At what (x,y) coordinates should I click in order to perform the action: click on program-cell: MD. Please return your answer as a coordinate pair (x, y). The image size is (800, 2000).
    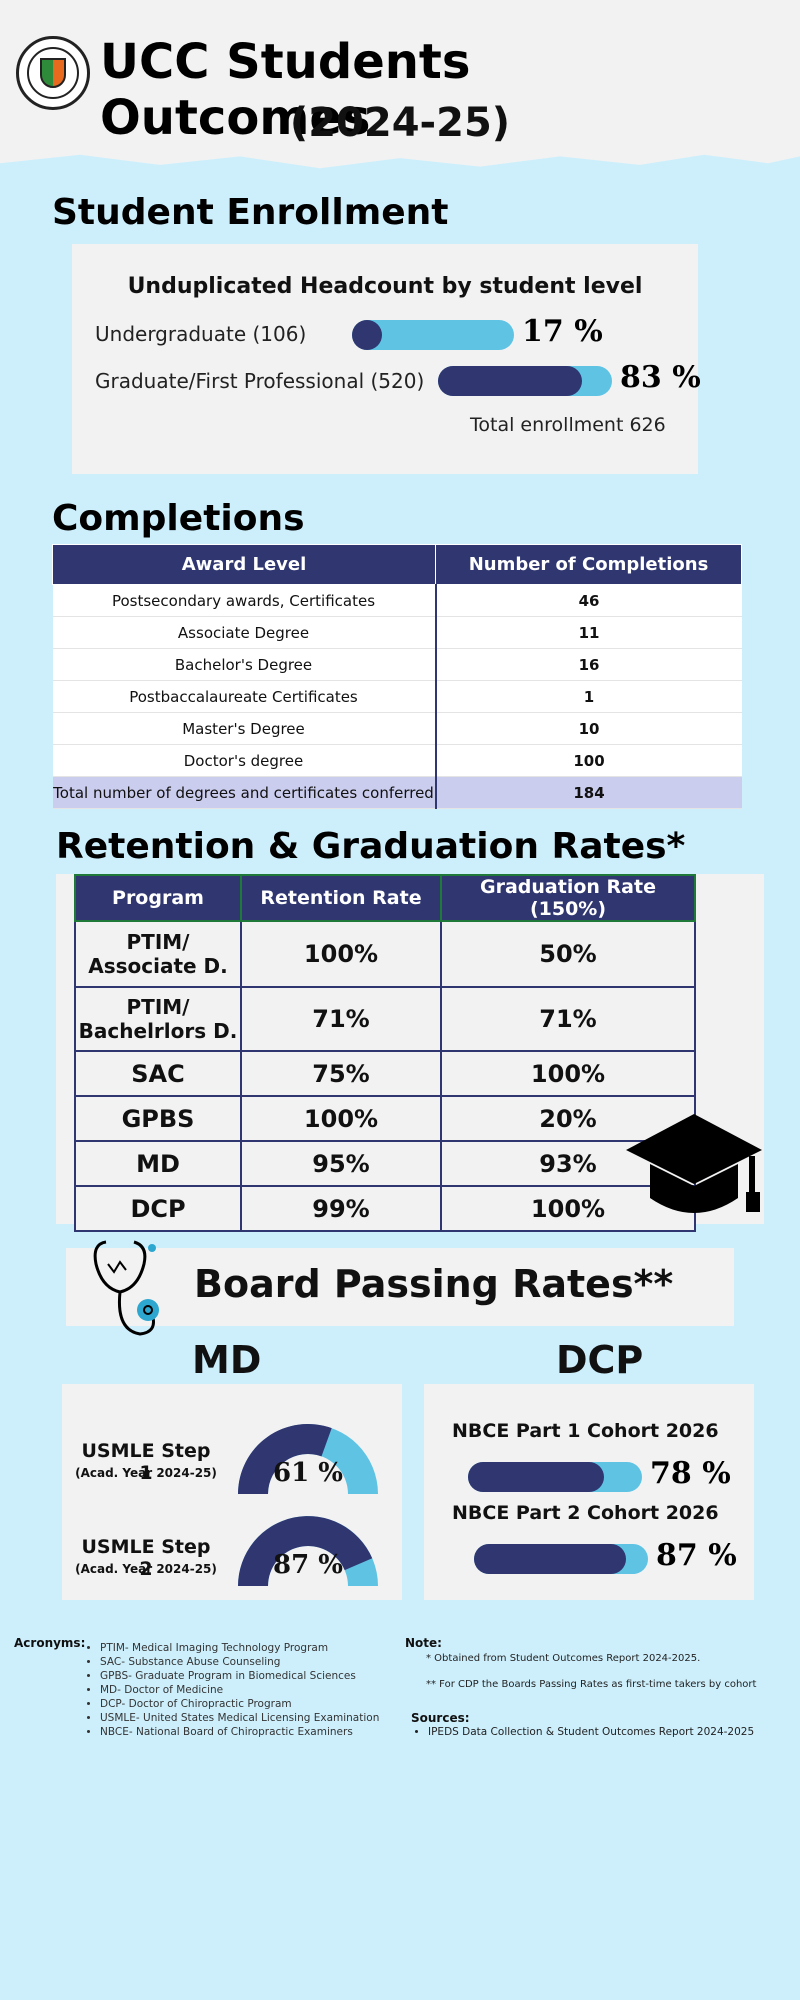
    Looking at the image, I should click on (158, 1163).